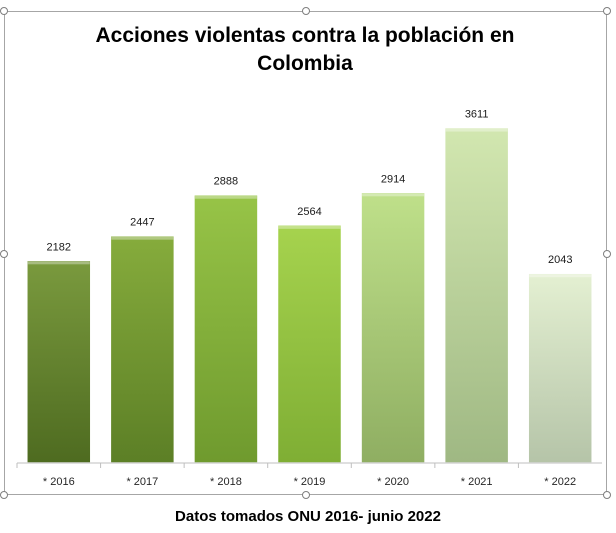  What do you see at coordinates (4, 254) in the screenshot?
I see `resize-handle-middle-left` at bounding box center [4, 254].